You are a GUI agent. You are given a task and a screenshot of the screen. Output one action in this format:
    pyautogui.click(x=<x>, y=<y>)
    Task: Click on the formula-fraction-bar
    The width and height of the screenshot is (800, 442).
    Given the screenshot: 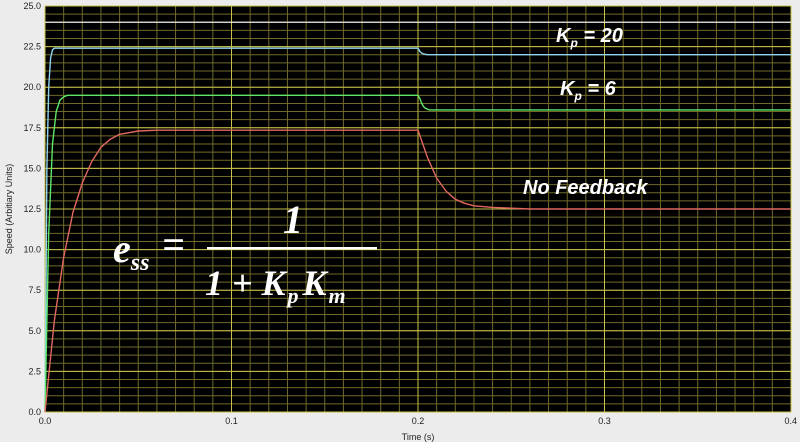 What is the action you would take?
    pyautogui.click(x=292, y=248)
    